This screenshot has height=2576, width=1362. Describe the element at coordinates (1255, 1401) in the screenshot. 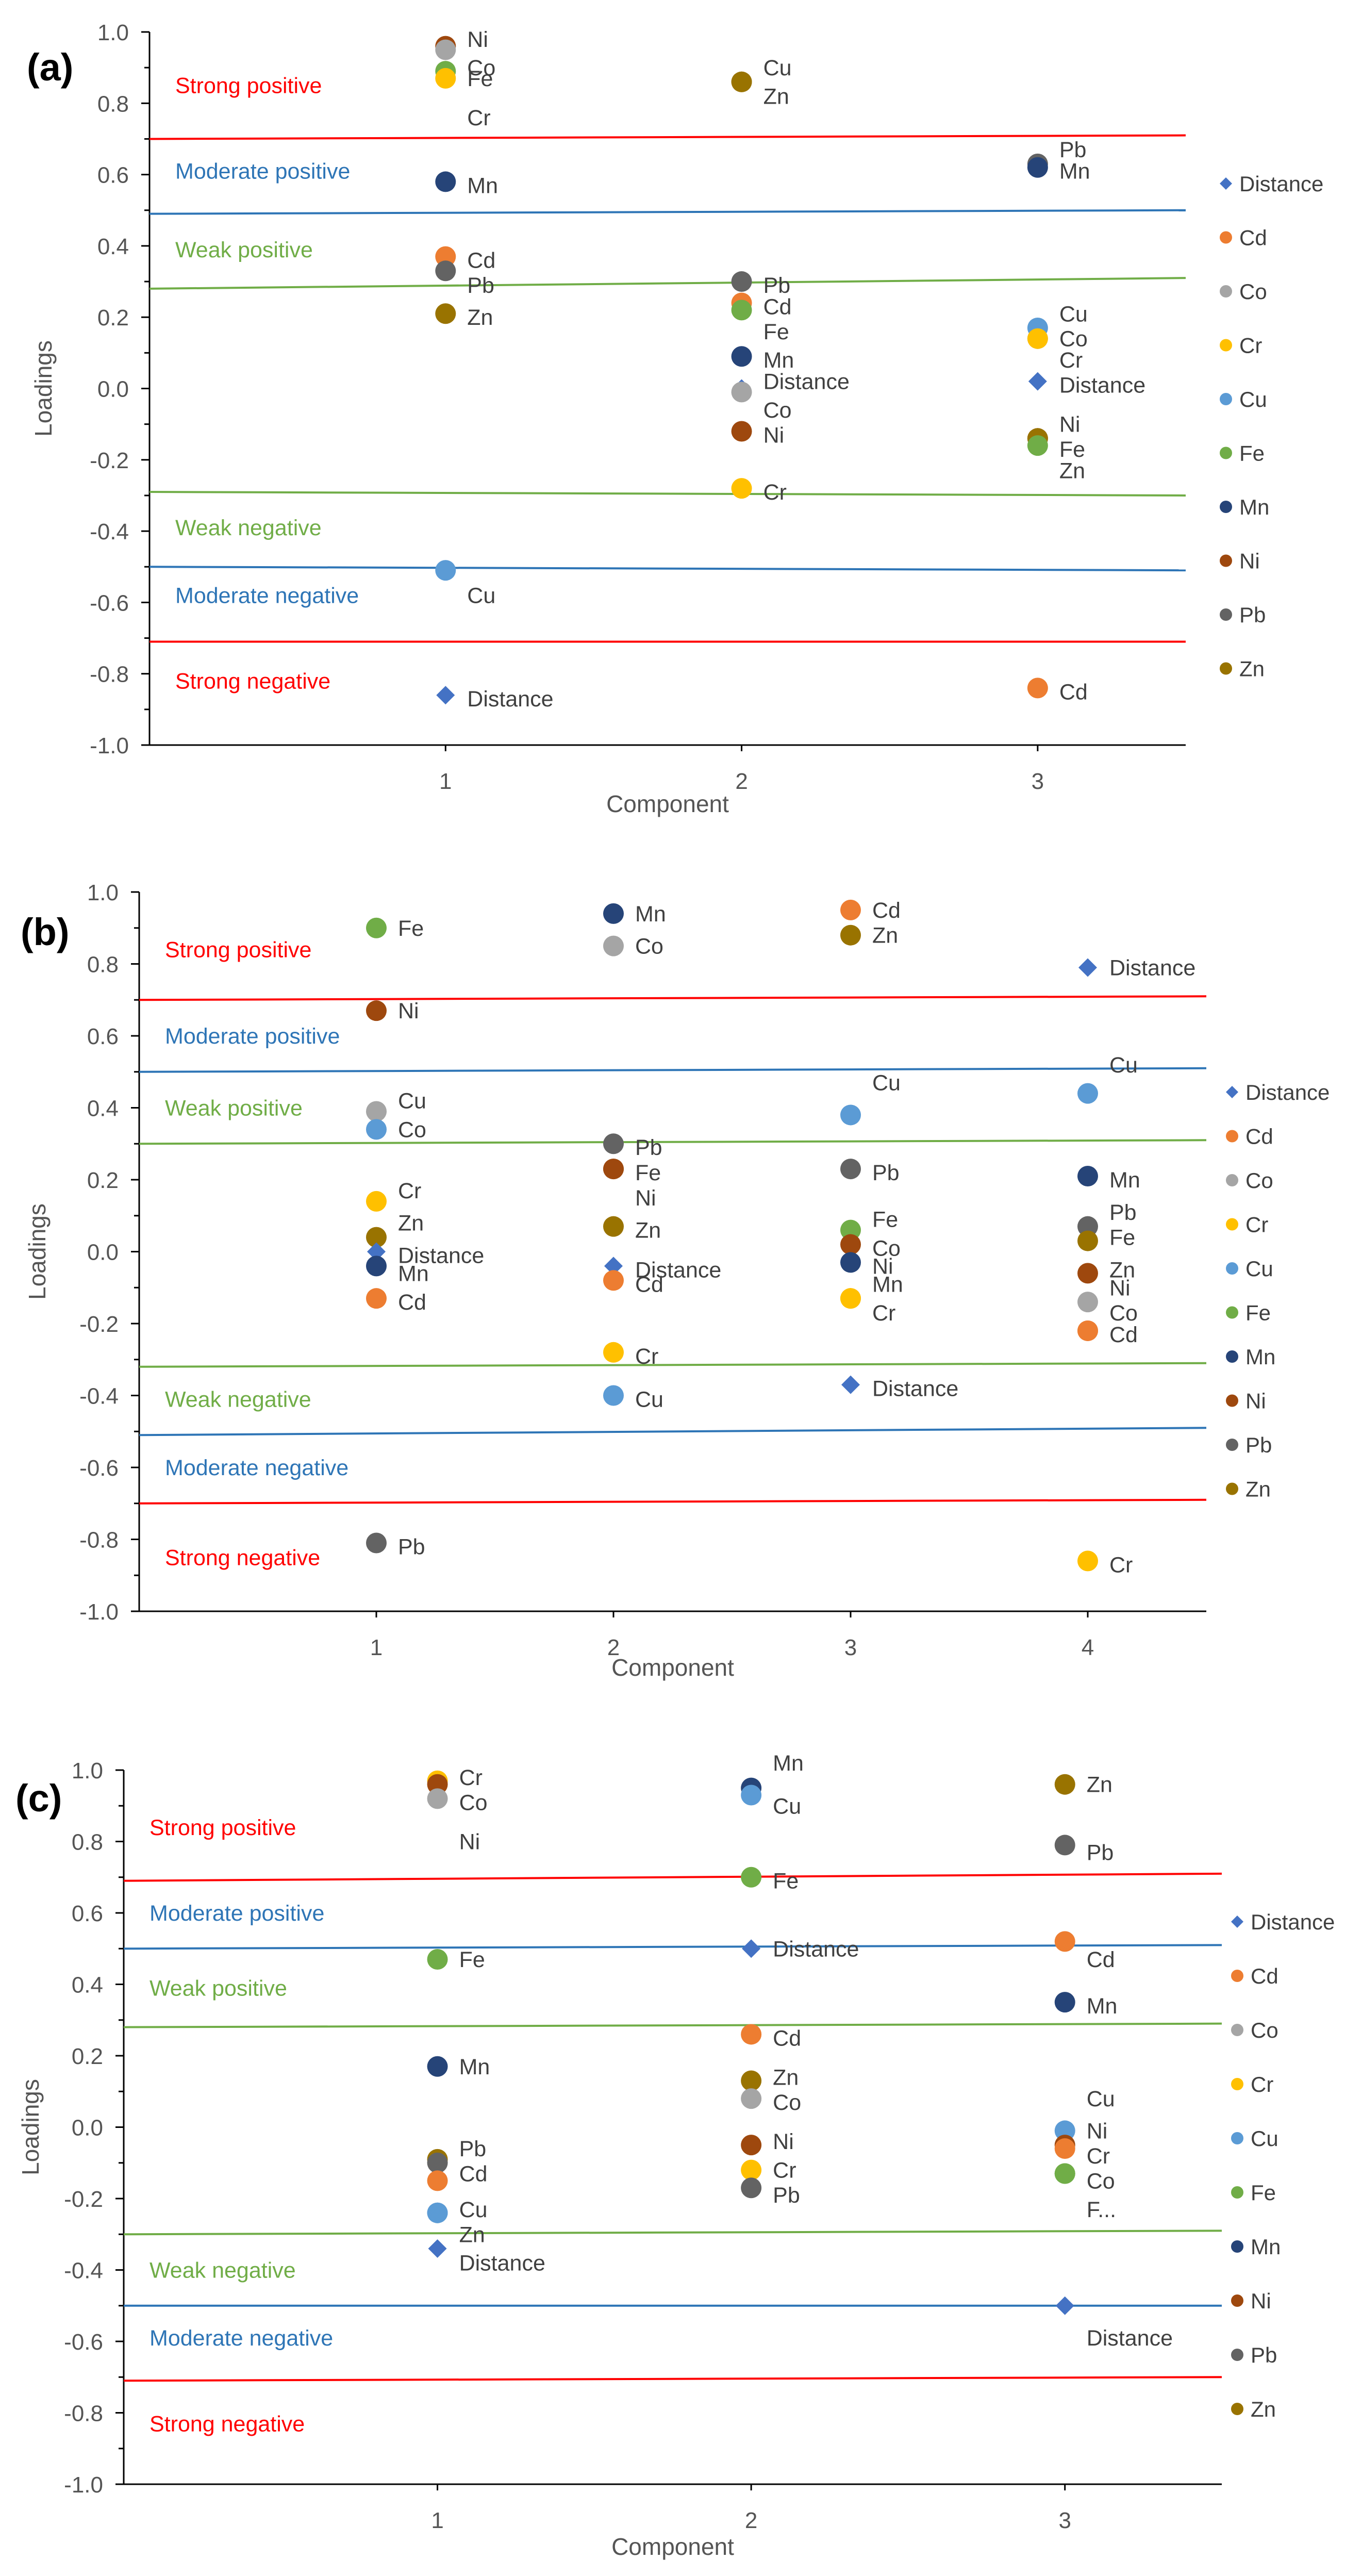

I see `legend-label: Ni` at that location.